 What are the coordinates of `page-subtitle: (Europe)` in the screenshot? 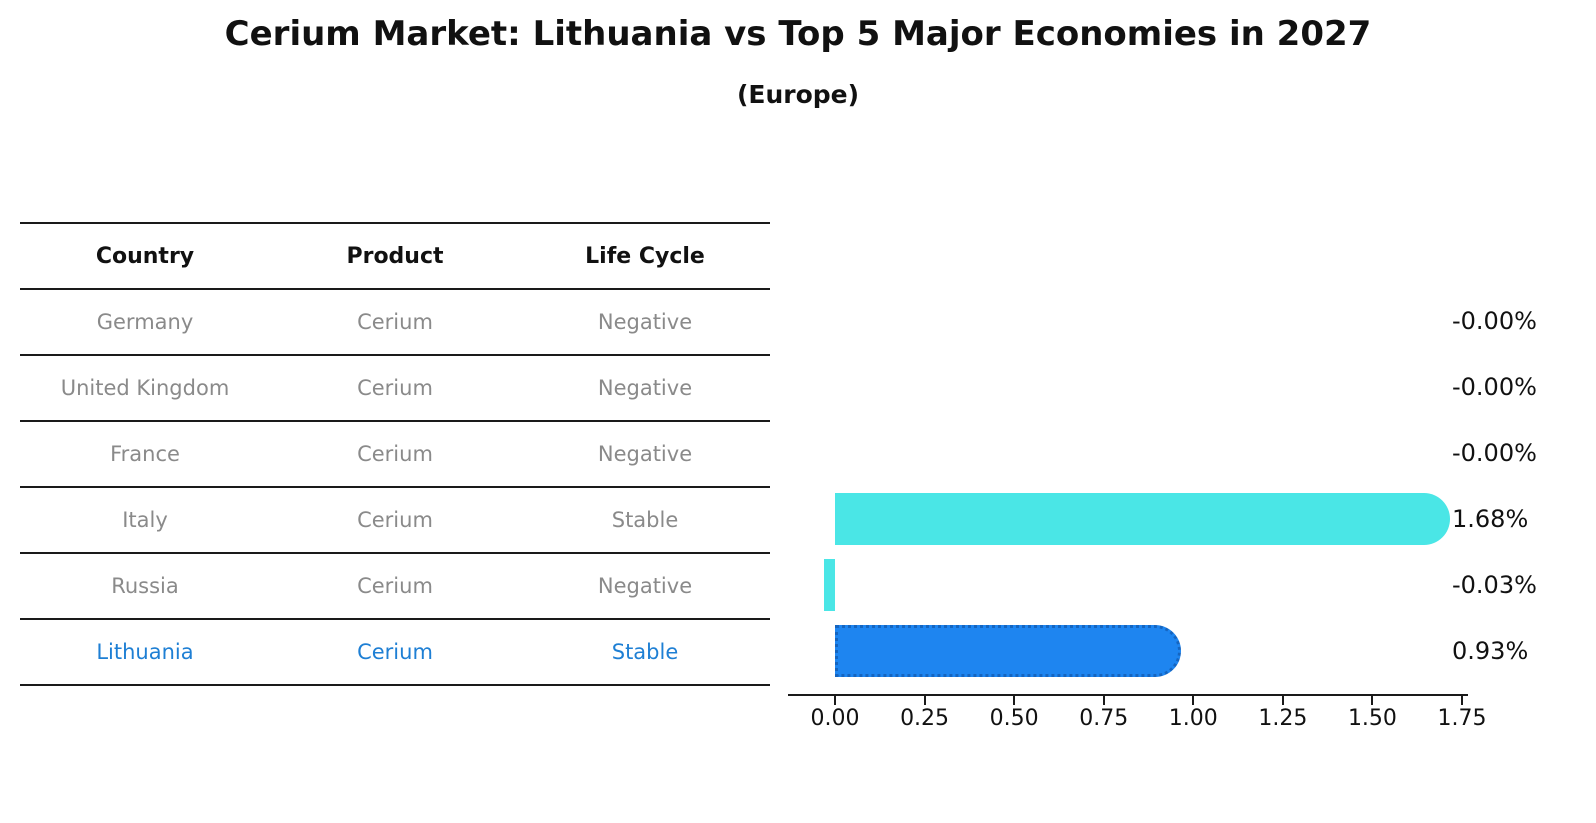 It's located at (798, 94).